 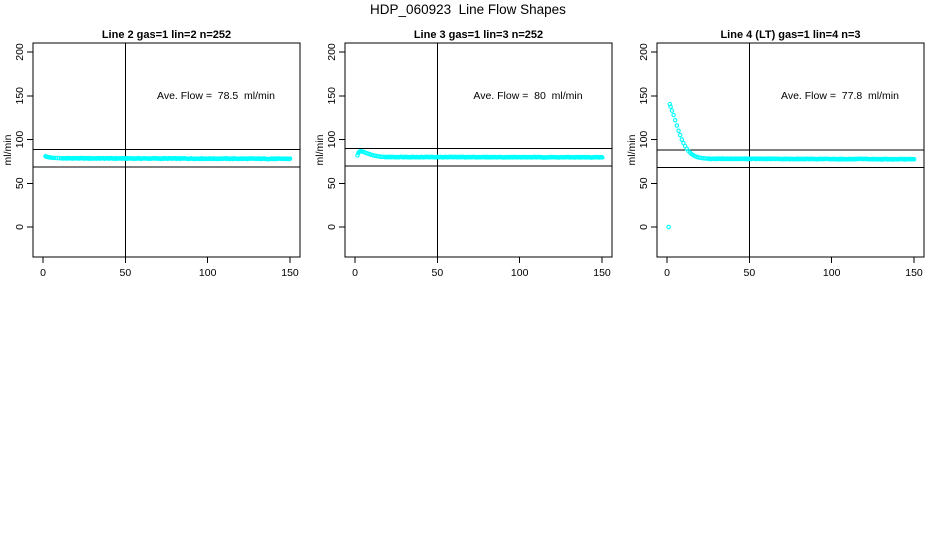 What do you see at coordinates (468, 9) in the screenshot?
I see `figure-title: HDP_060923 Line Flow Shapes` at bounding box center [468, 9].